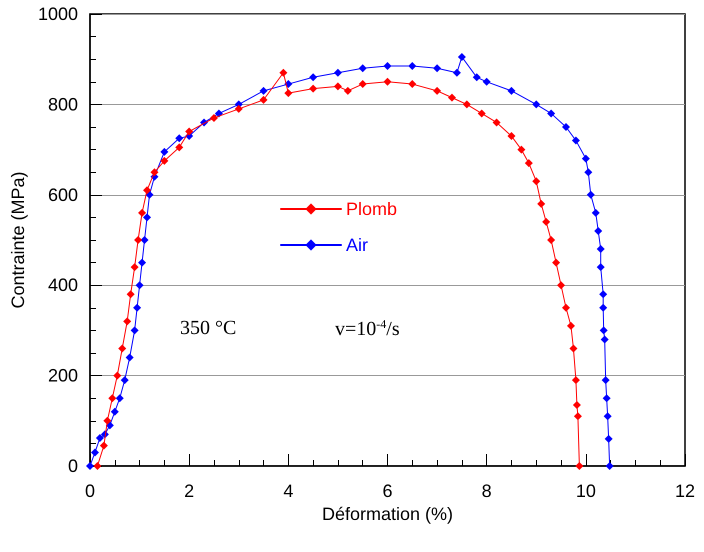 This screenshot has height=552, width=704. Describe the element at coordinates (58, 14) in the screenshot. I see `y-tick-label: 1000` at that location.